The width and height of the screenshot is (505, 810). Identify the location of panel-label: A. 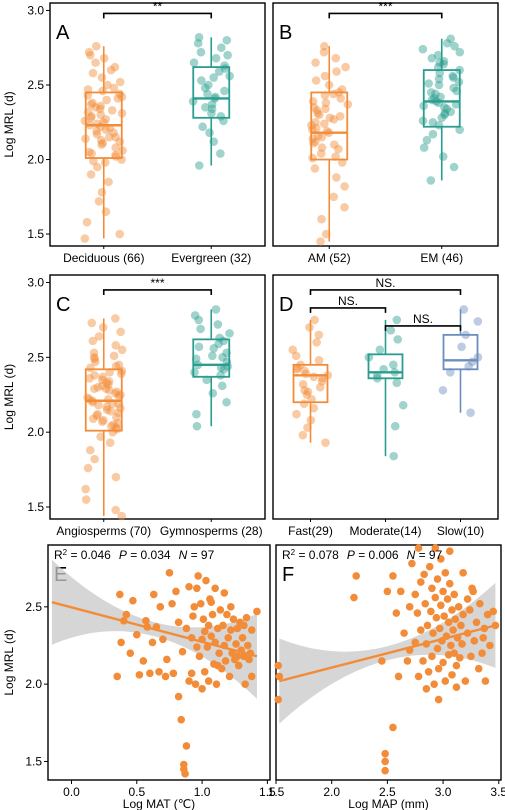
(63, 33).